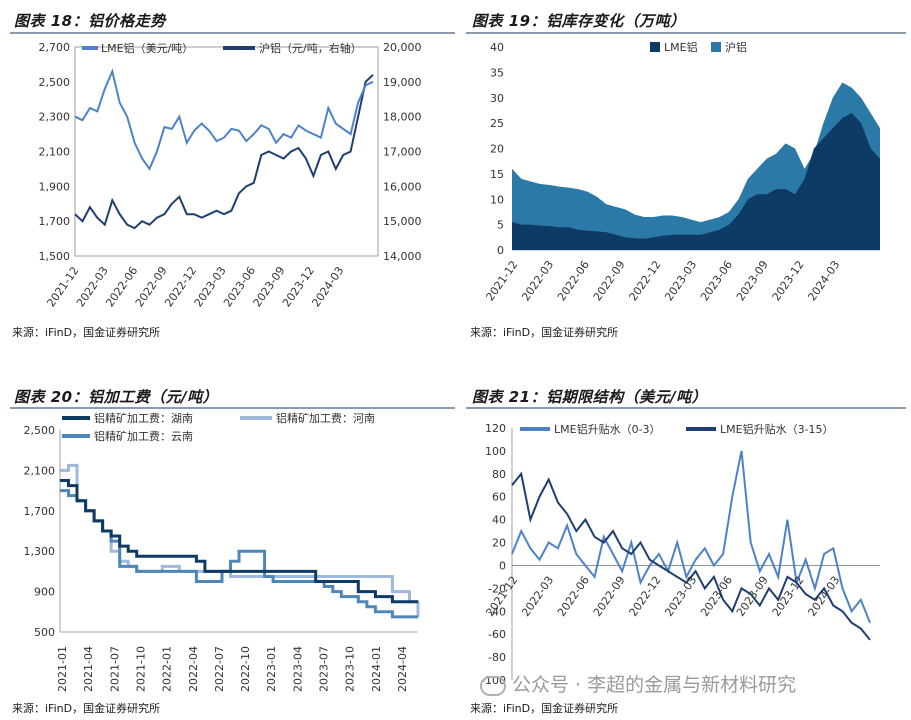  Describe the element at coordinates (544, 708) in the screenshot. I see `chart21-source: 来源：iFinD，国金证券研究所` at that location.